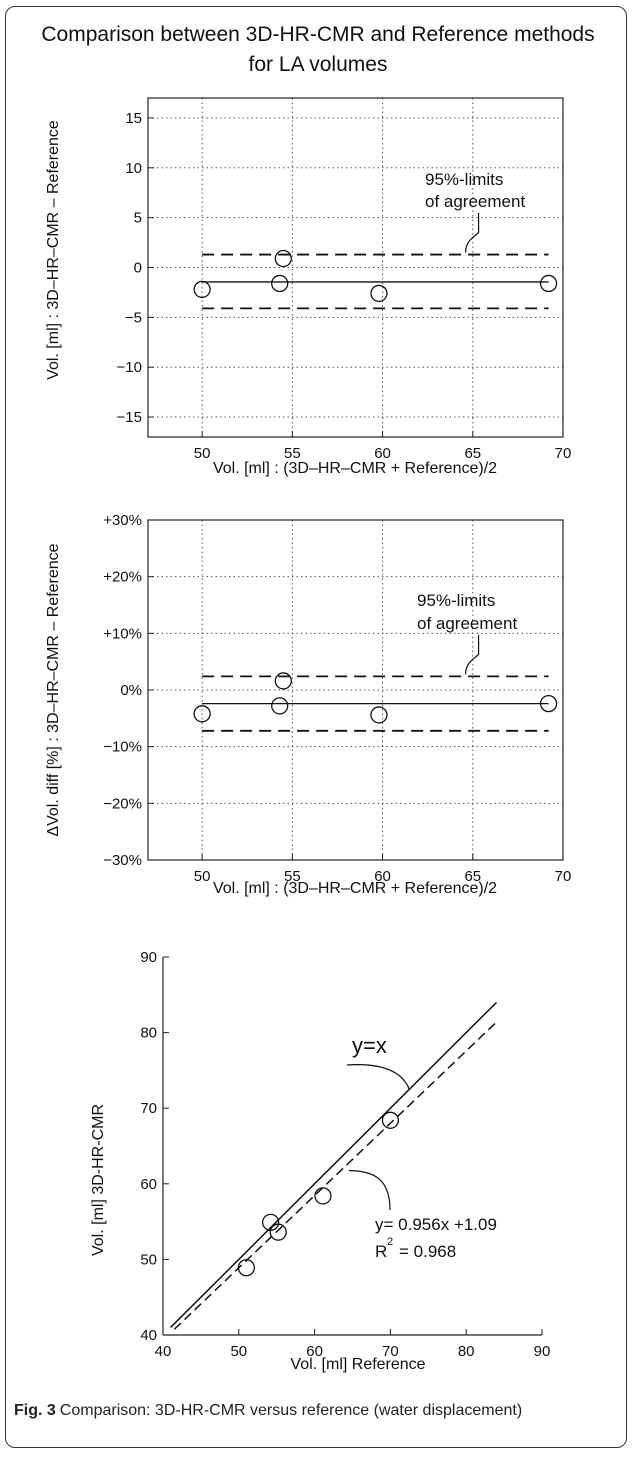 The height and width of the screenshot is (1459, 636). What do you see at coordinates (427, 1251) in the screenshot?
I see `chart-3-r-squared-value: = 0.968` at bounding box center [427, 1251].